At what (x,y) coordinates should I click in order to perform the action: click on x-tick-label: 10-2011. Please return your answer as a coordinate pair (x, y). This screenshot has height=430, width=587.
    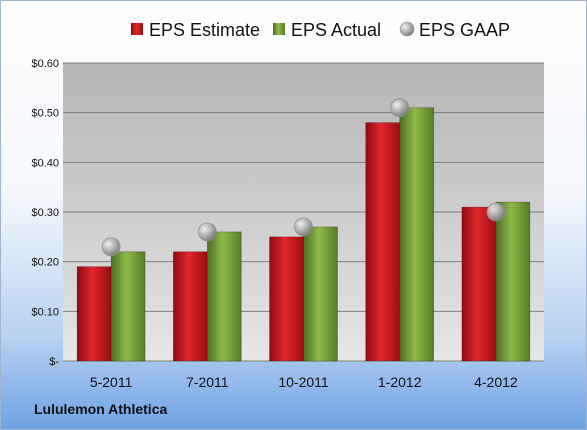
    Looking at the image, I should click on (303, 382).